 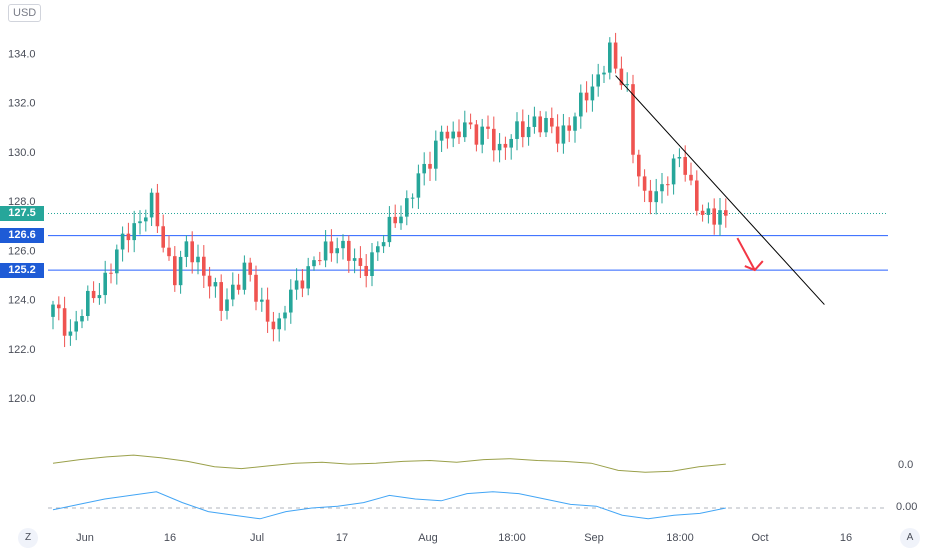 I want to click on y-tick-label: 124.0, so click(x=22, y=301).